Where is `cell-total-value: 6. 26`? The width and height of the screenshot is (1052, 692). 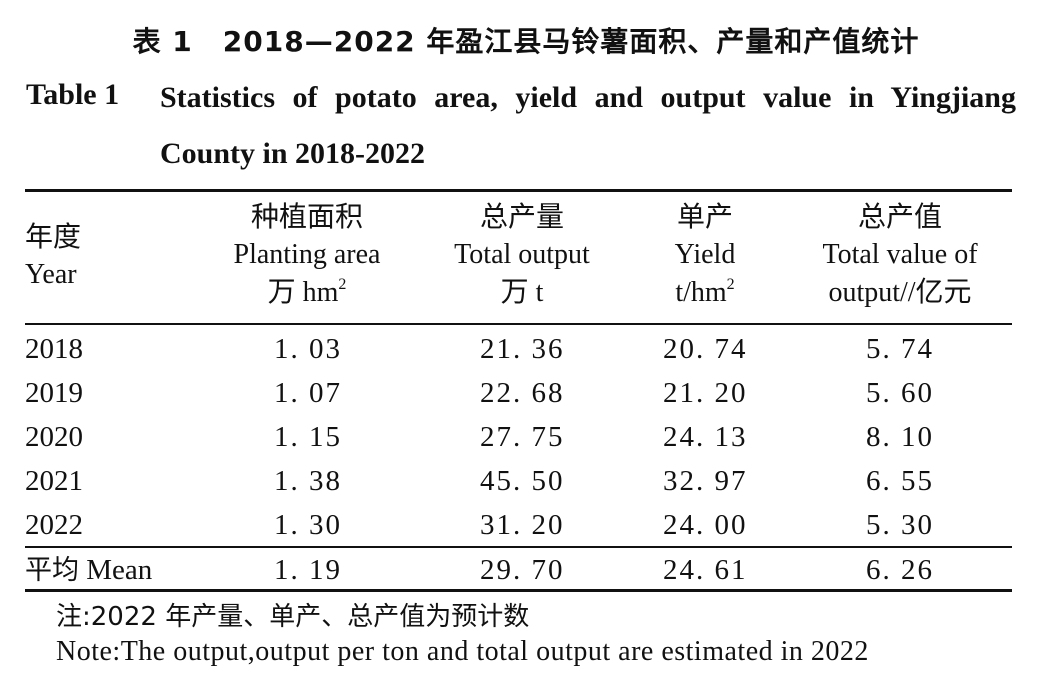
cell-total-value: 6. 26 is located at coordinates (900, 570).